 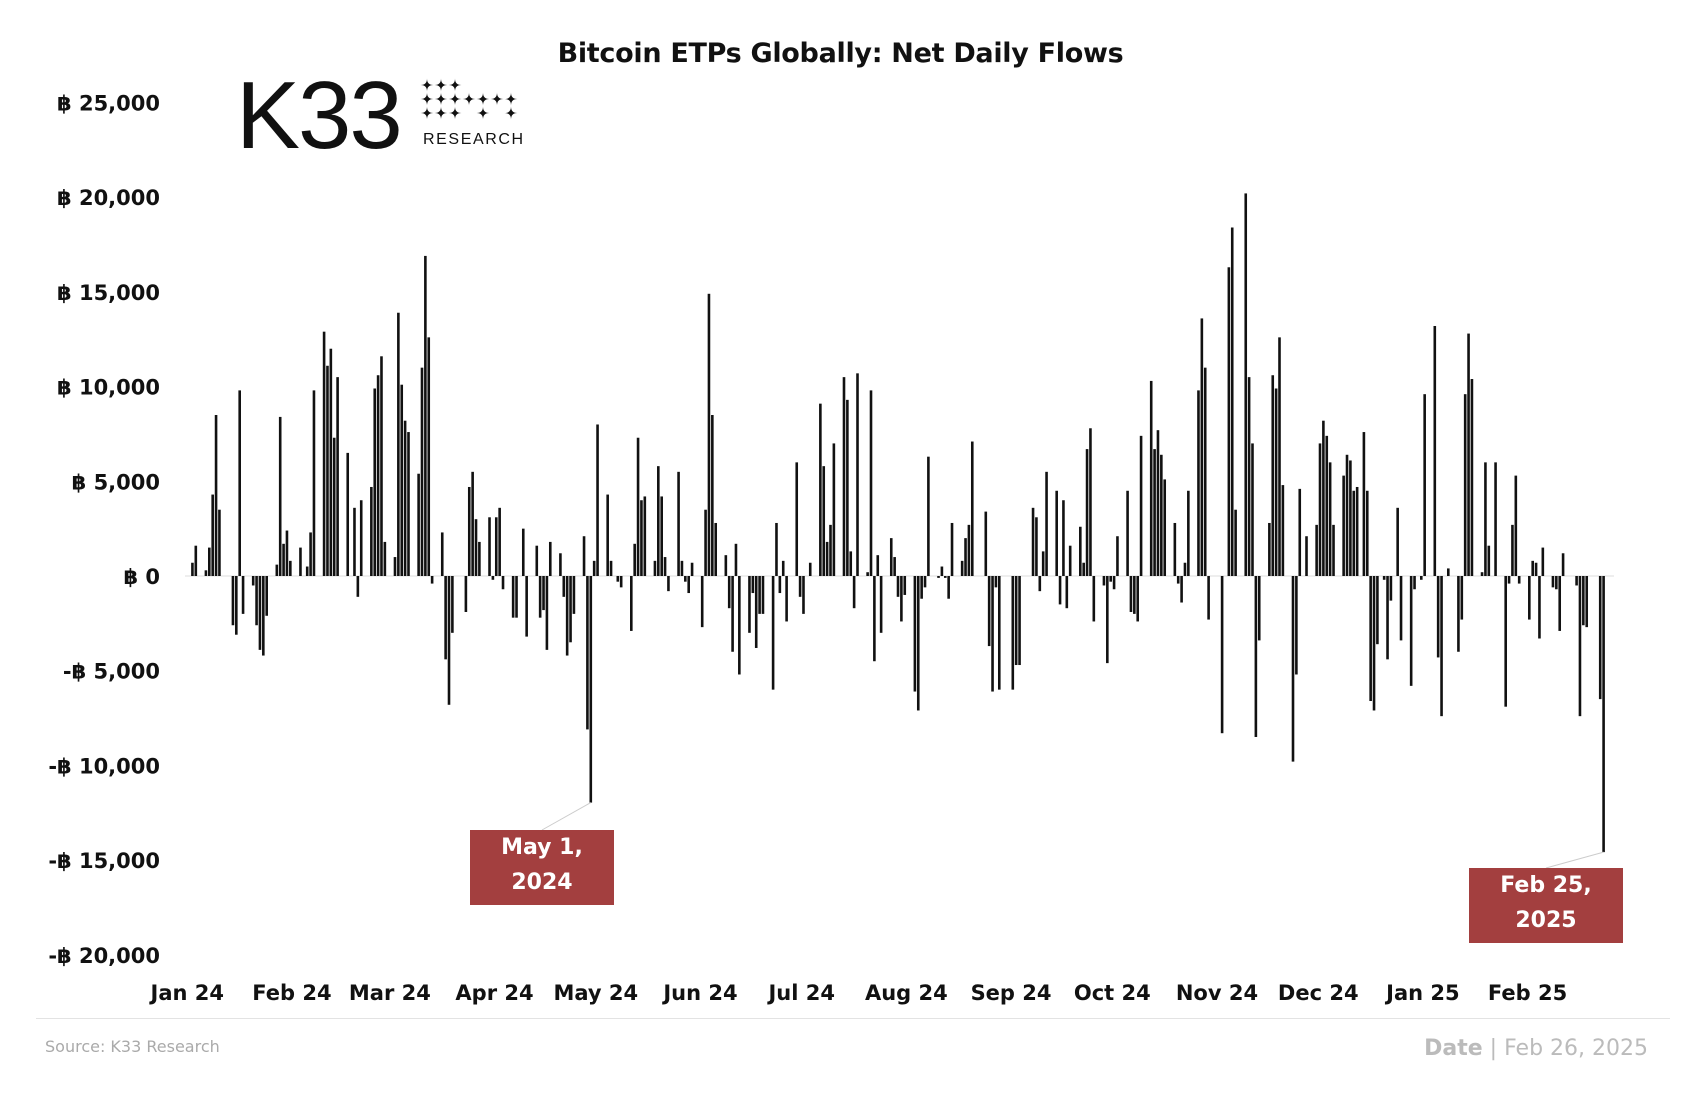 I want to click on date-value: Feb 26, 2025, so click(x=1576, y=1048).